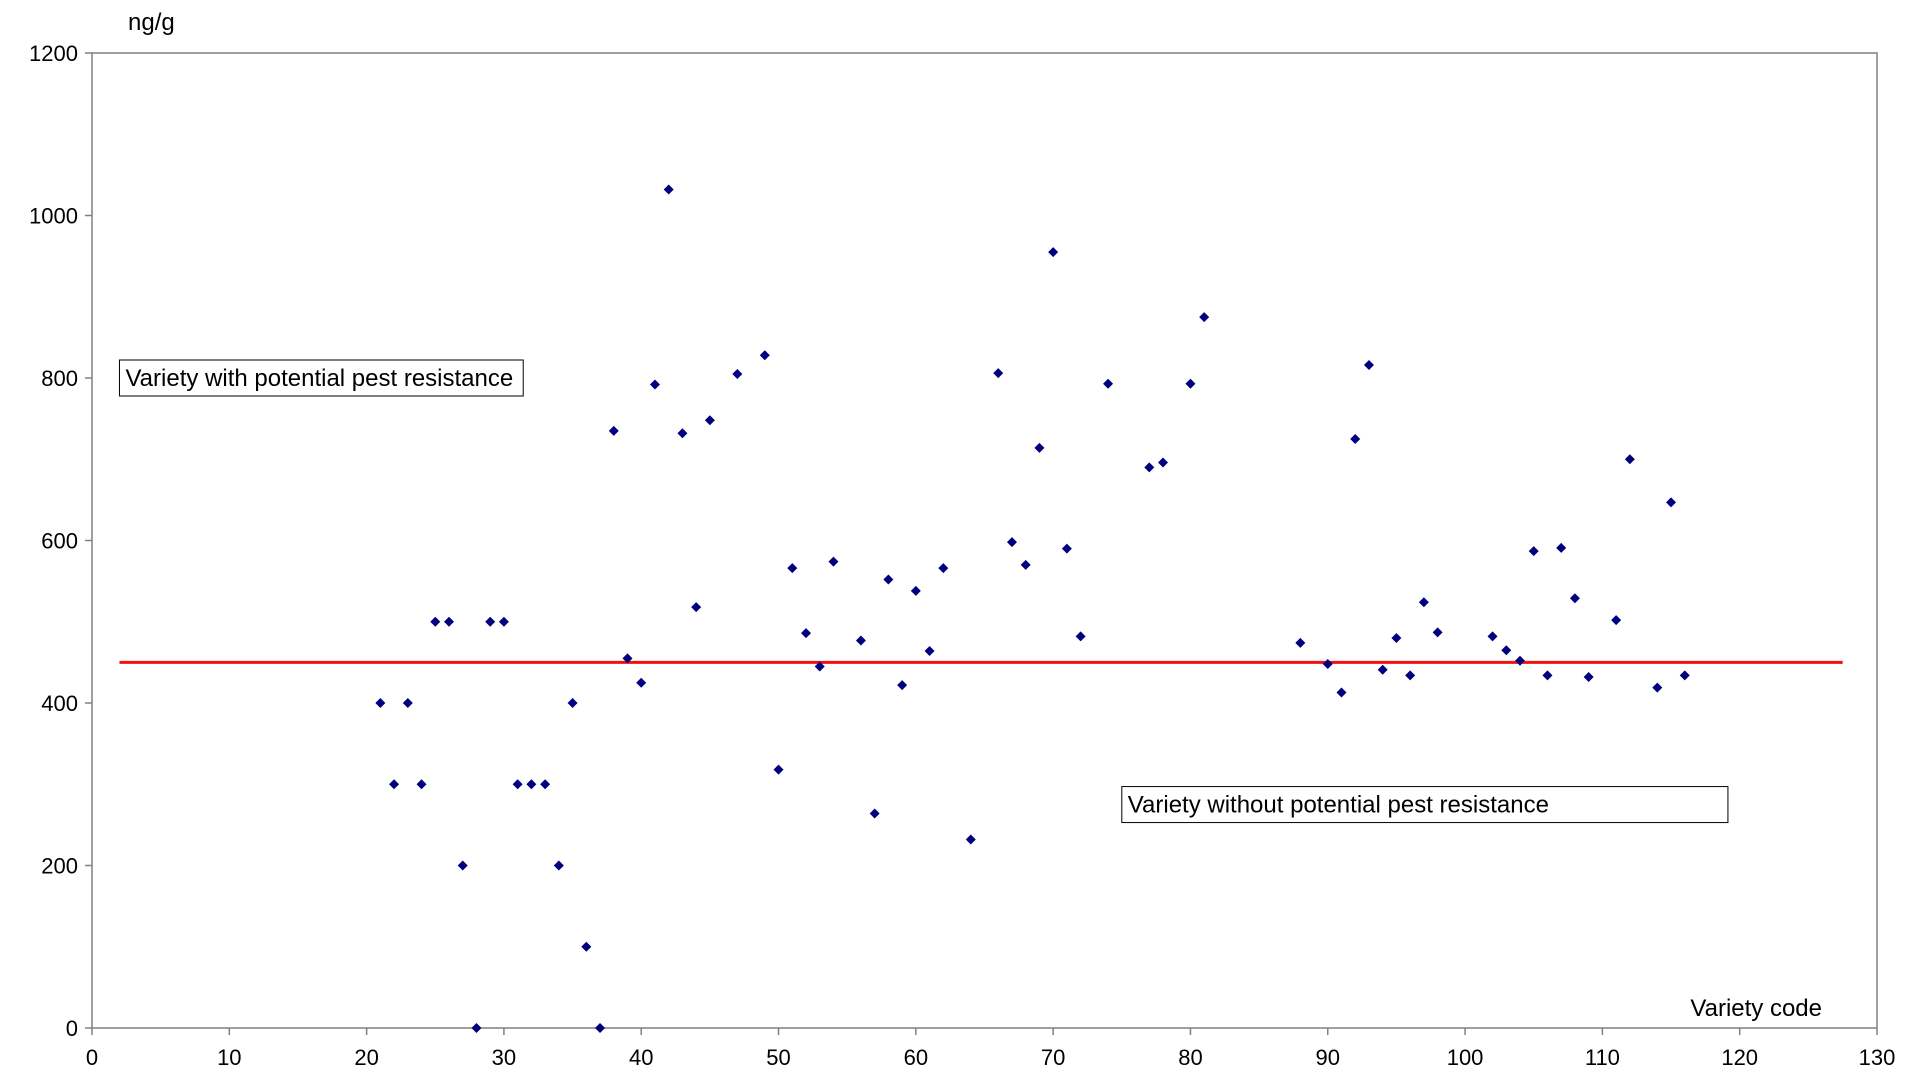  I want to click on annotation-text: Variety with potential pest resistance, so click(319, 378).